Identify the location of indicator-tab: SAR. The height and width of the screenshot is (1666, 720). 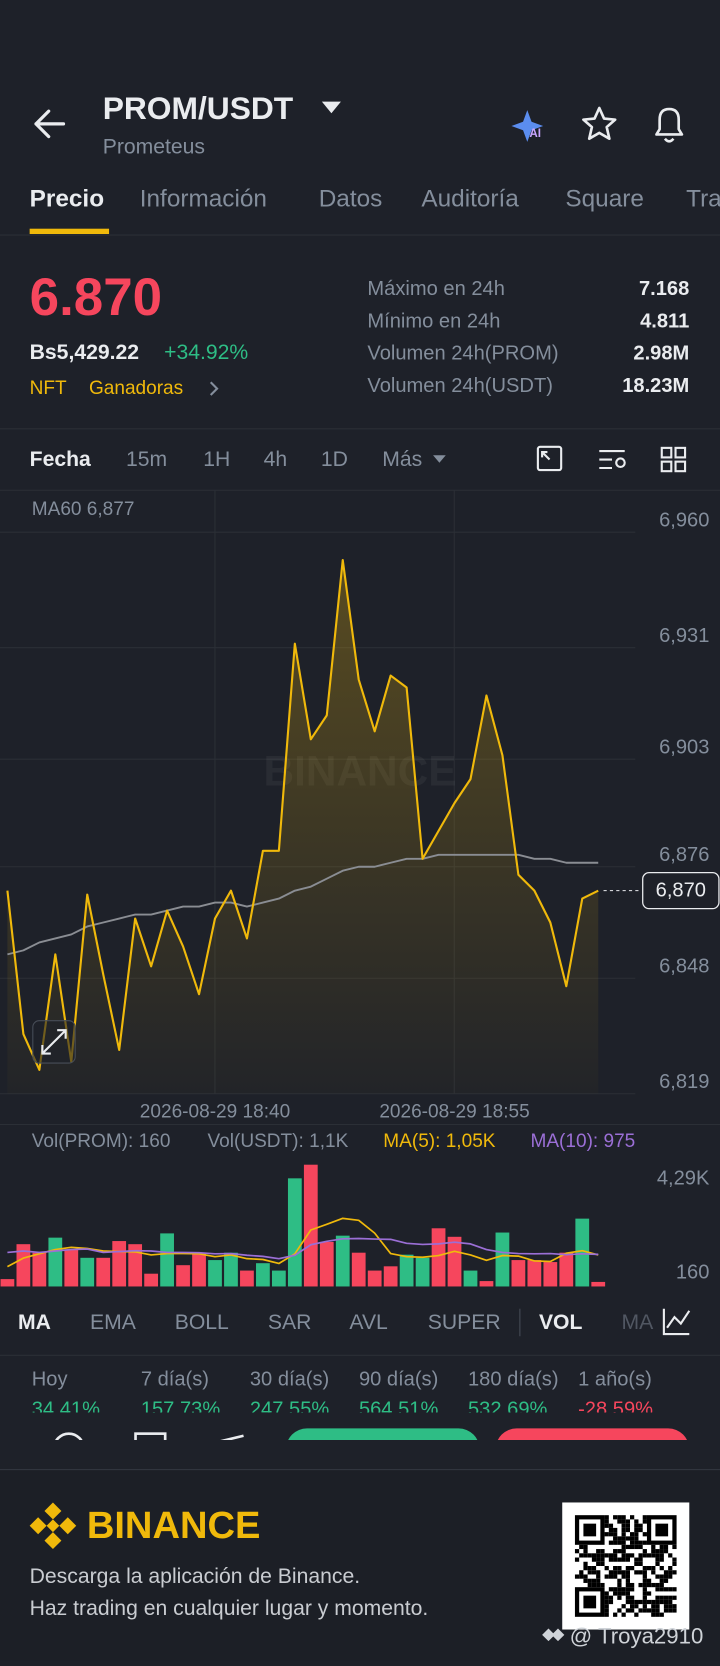
(290, 1322).